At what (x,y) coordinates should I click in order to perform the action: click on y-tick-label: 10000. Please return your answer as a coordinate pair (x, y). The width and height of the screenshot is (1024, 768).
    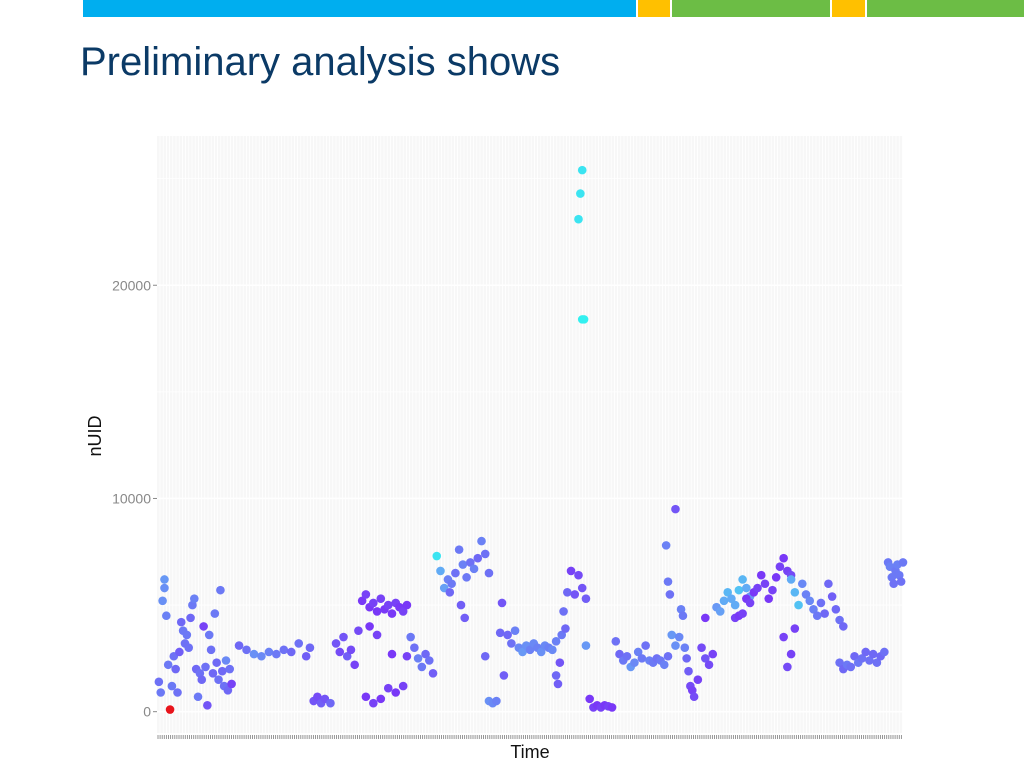
    Looking at the image, I should click on (131, 498).